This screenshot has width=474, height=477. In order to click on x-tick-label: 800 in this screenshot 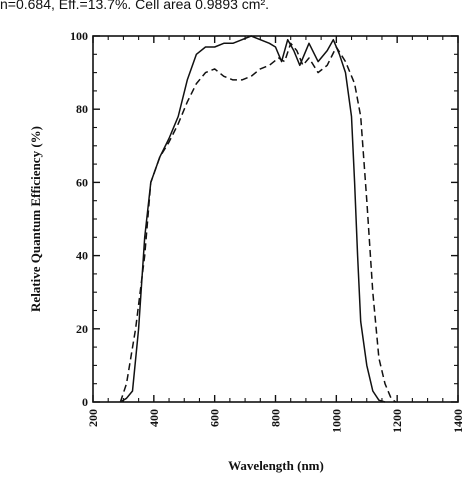, I will do `click(276, 418)`.